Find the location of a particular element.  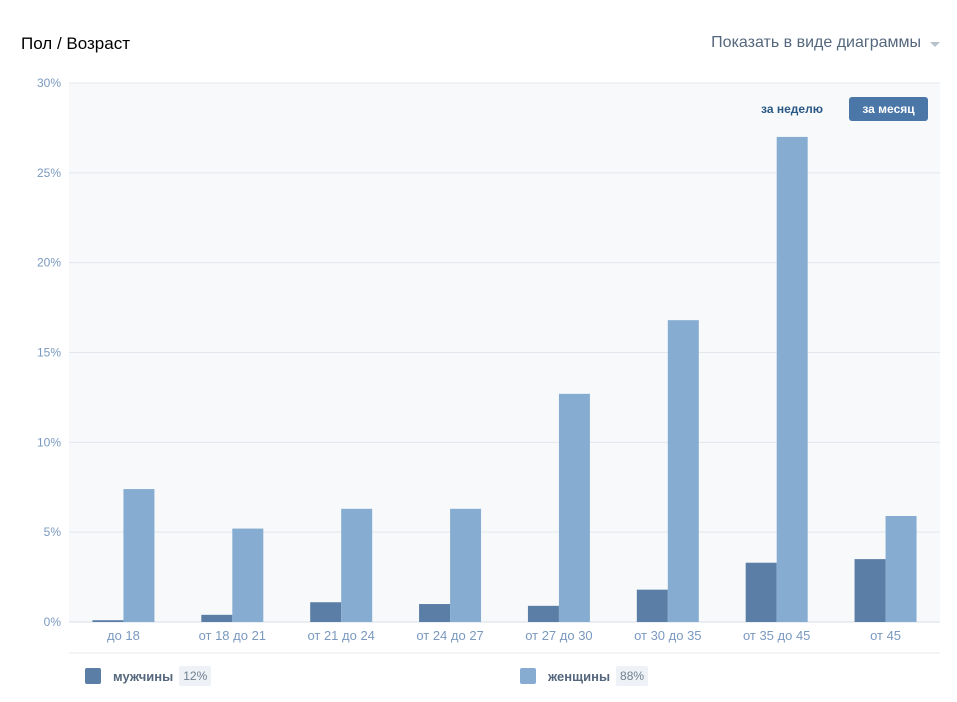

legend-label-men: мужчины is located at coordinates (143, 676).